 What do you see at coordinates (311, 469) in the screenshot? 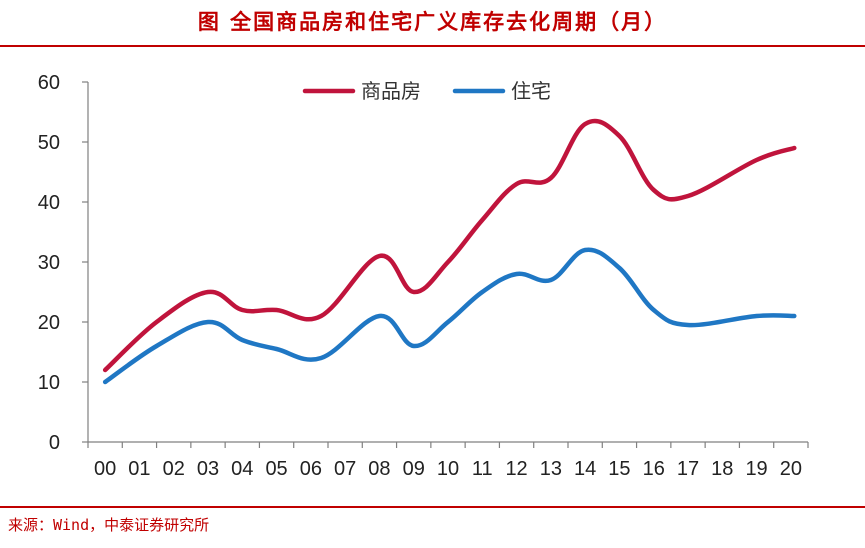
I see `x-tick-label: 06` at bounding box center [311, 469].